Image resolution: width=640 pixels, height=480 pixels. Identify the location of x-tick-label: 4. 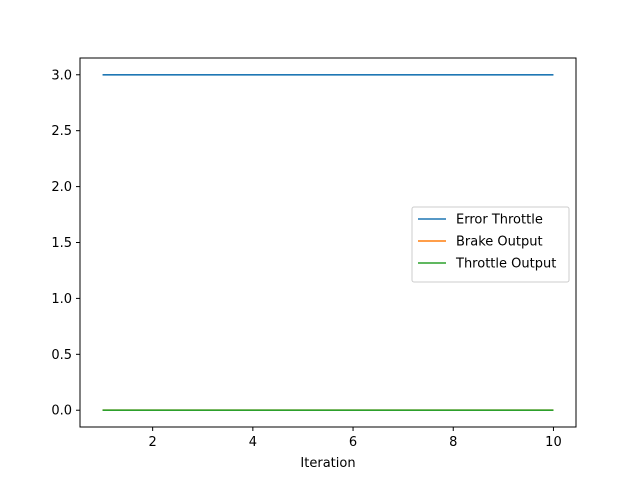
(253, 442).